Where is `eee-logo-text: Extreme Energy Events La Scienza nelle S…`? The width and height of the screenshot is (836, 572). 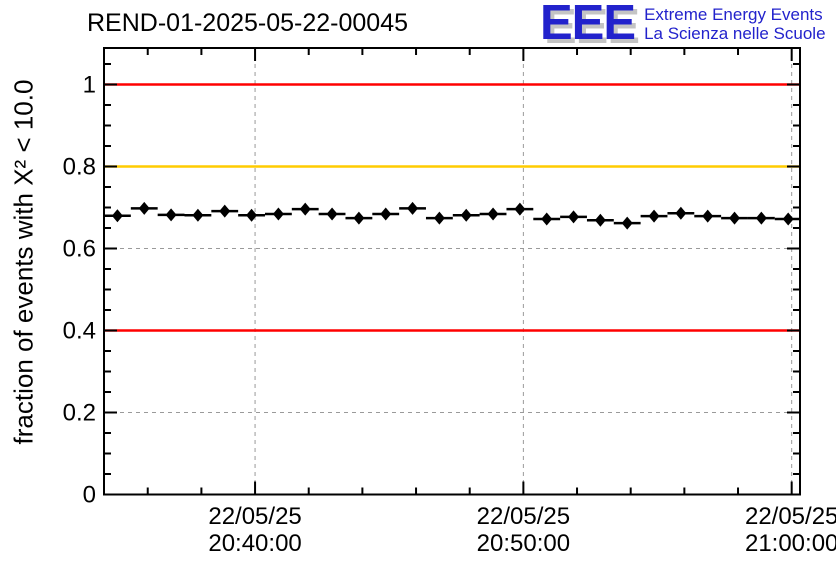 eee-logo-text: Extreme Energy Events La Scienza nelle S… is located at coordinates (734, 24).